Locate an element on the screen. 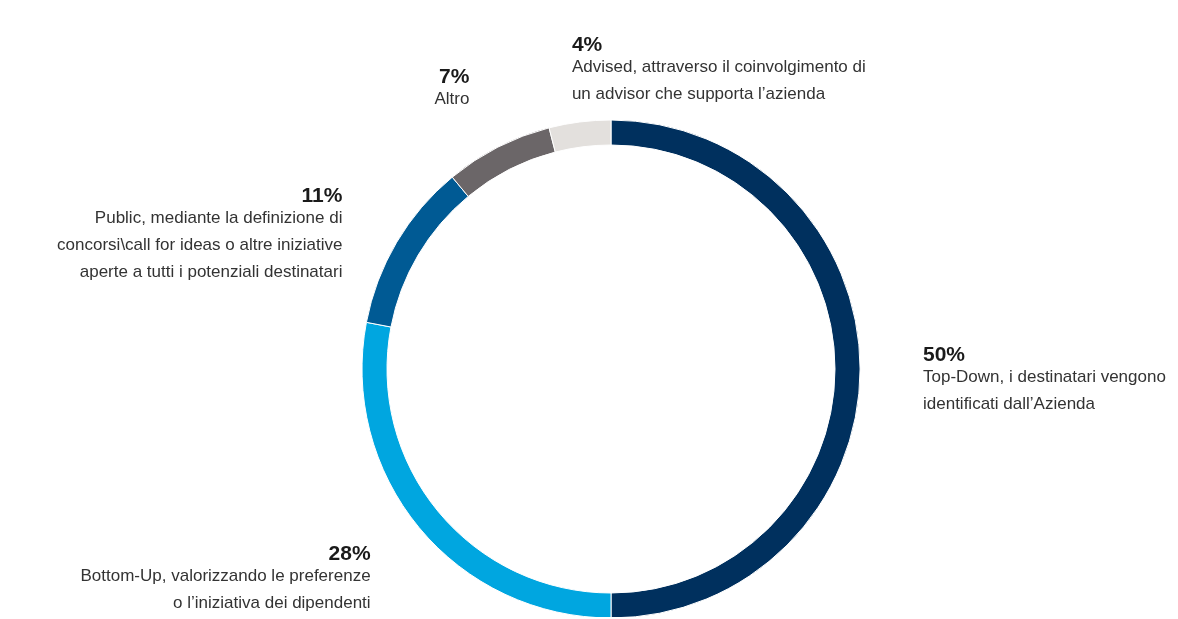  slice-label: Public, mediante la definizione di concorsi\call for ideas o altre iniziative aperte a tutti i potenziali destinatari is located at coordinates (200, 245).